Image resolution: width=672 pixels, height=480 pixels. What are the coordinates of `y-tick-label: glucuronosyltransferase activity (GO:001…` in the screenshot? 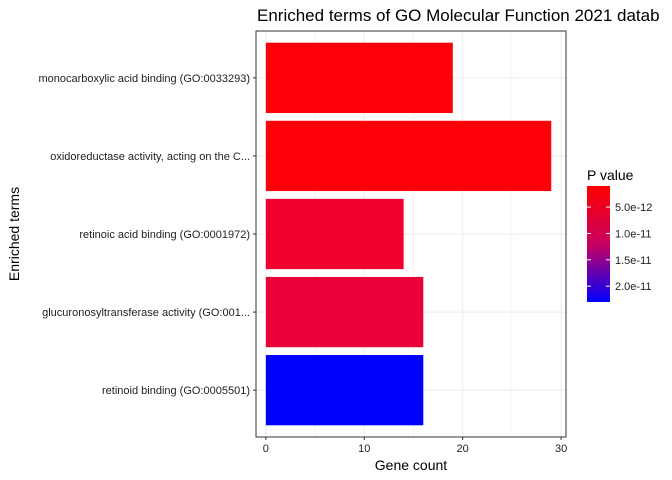 It's located at (146, 313).